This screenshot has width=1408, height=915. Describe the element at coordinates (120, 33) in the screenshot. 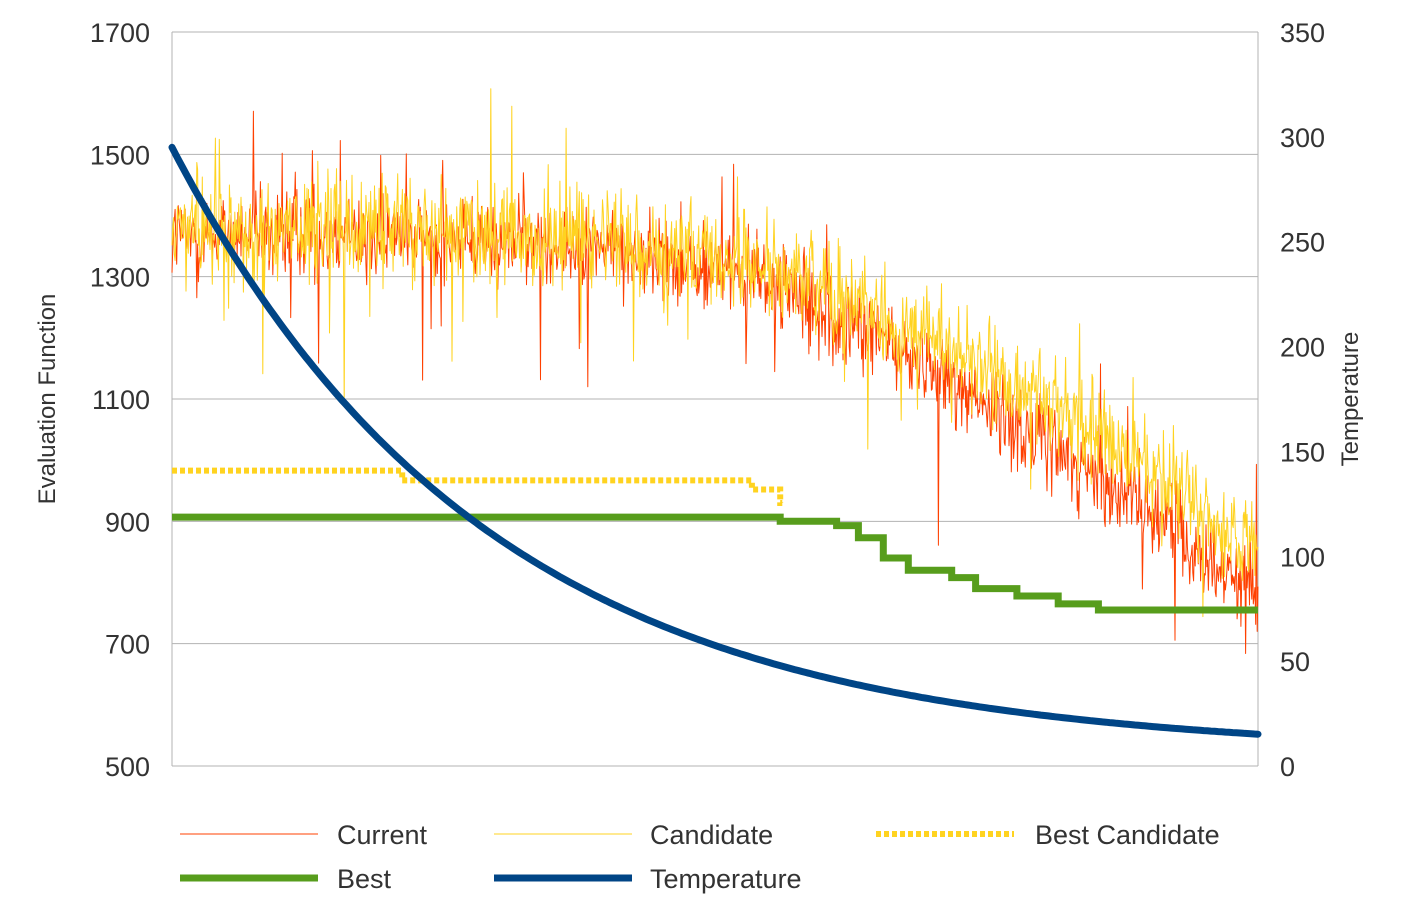

I see `y-left-tick-label: 1700` at that location.